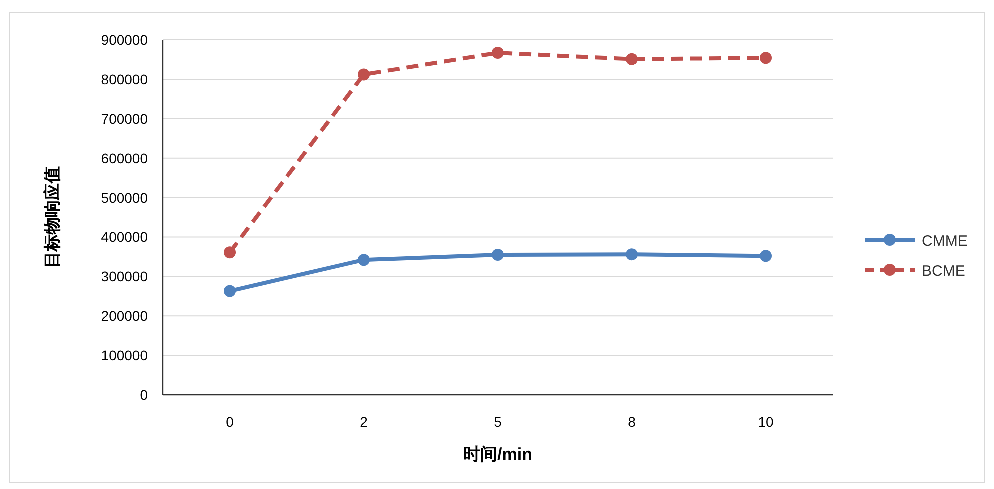 The width and height of the screenshot is (994, 489). Describe the element at coordinates (230, 422) in the screenshot. I see `x-tick-label: 0` at that location.